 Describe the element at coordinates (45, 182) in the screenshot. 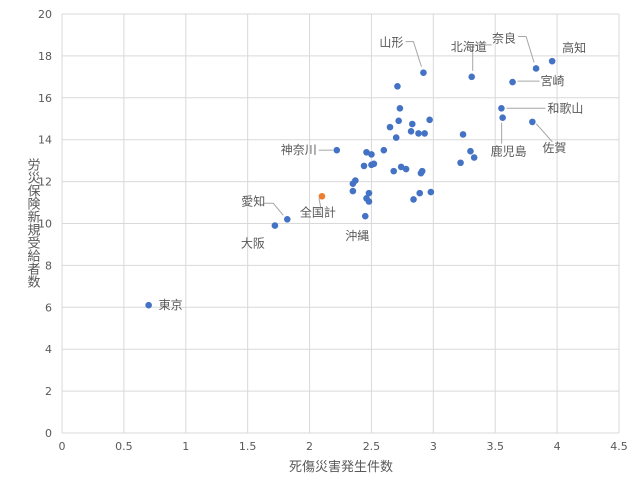

I see `y-tick-label: 12` at that location.